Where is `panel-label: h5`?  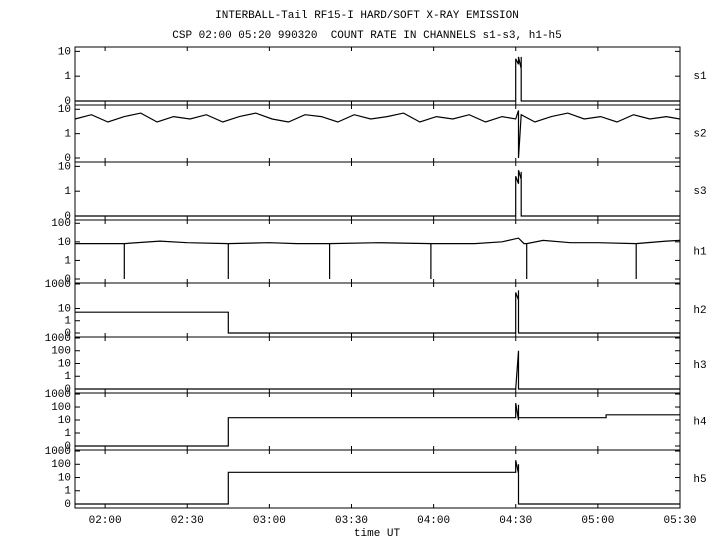 panel-label: h5 is located at coordinates (699, 480).